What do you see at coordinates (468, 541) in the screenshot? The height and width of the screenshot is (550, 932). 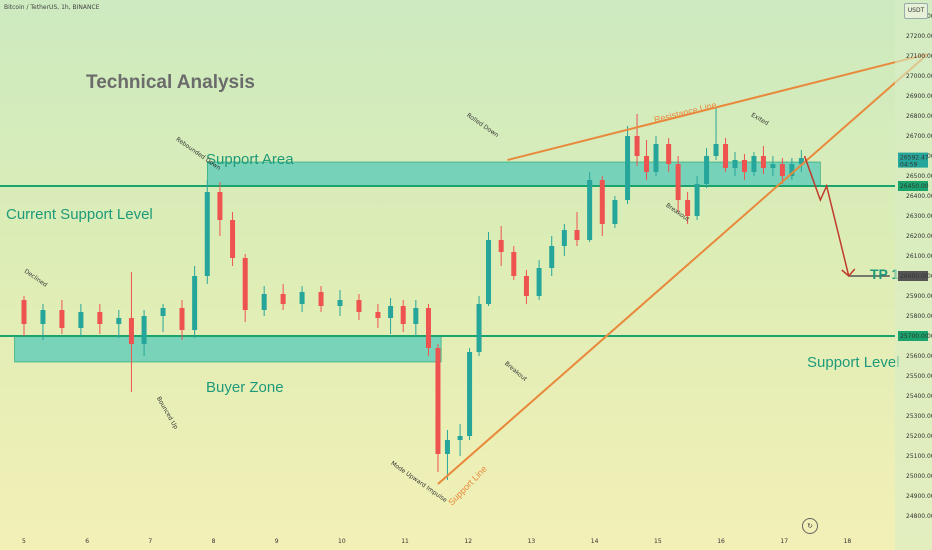 I see `x-tick-label: 12` at bounding box center [468, 541].